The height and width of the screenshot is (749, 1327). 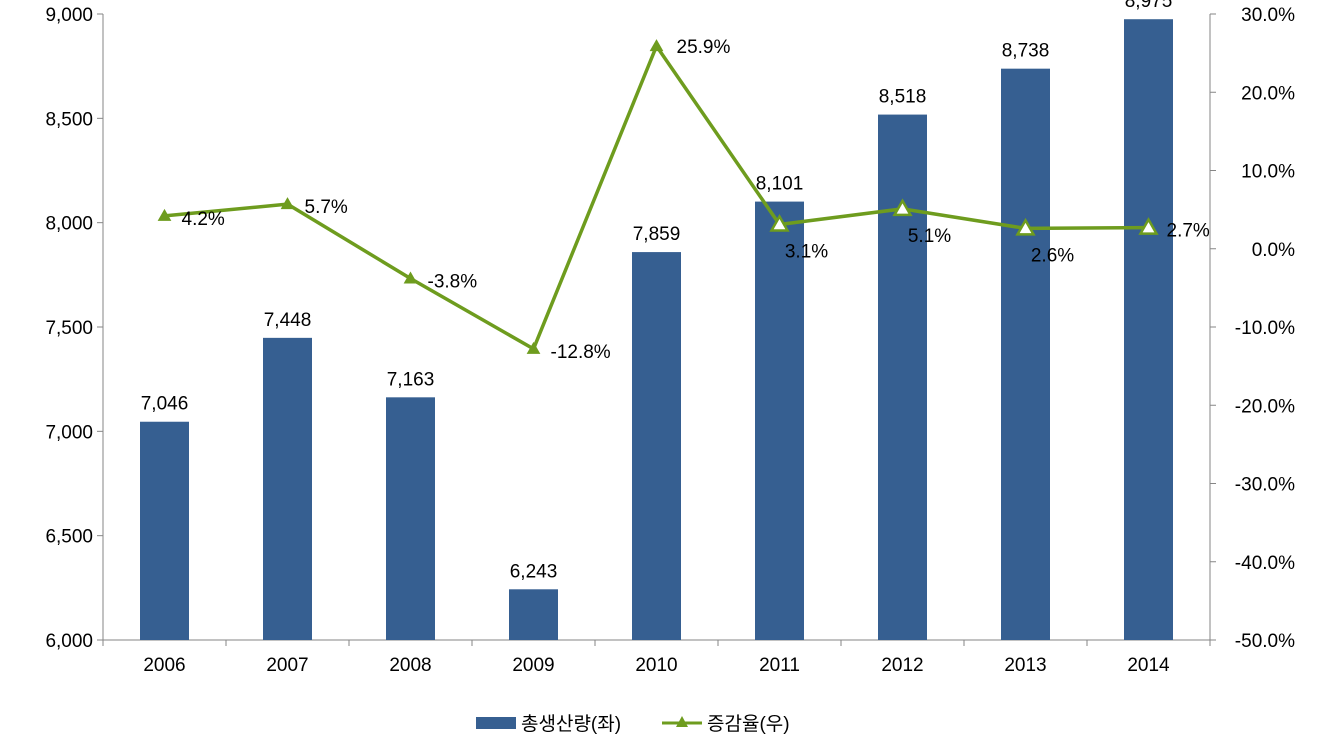 I want to click on line-data-label: 2.6%, so click(x=1052, y=255).